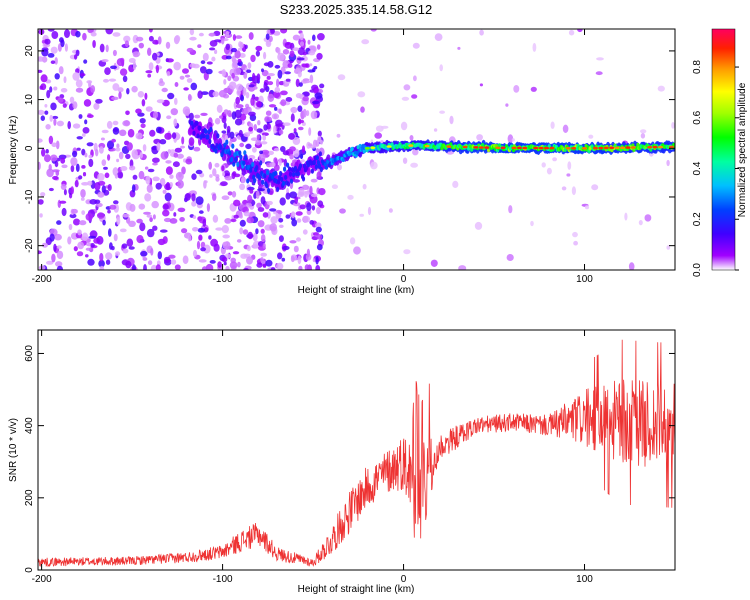 The height and width of the screenshot is (600, 750). I want to click on spectrogram-y-tick-label: 10, so click(29, 100).